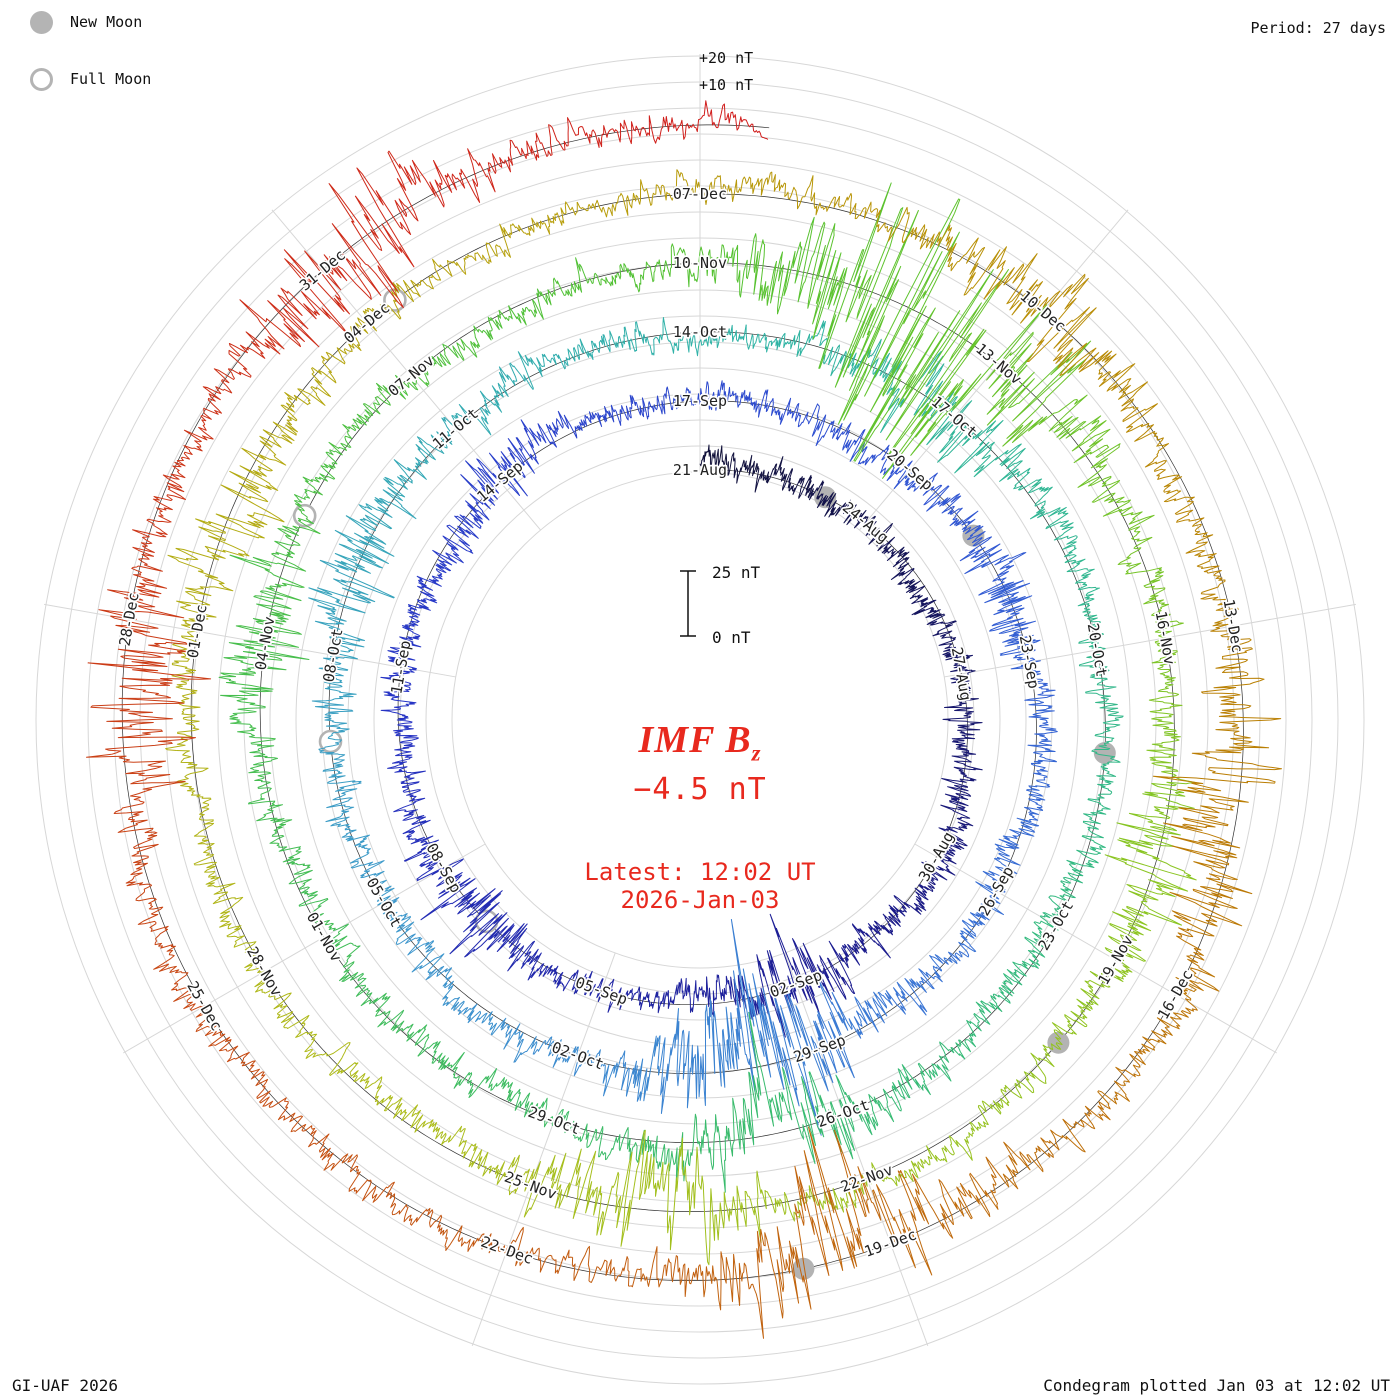 The width and height of the screenshot is (1400, 1400). Describe the element at coordinates (865, 522) in the screenshot. I see `svg-text: 24-Aug` at that location.